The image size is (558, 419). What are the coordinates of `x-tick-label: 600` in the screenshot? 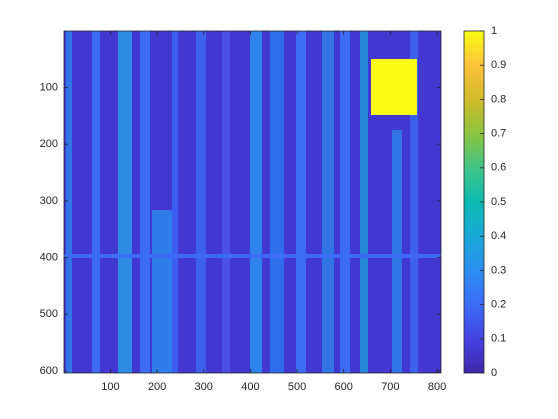 It's located at (344, 387).